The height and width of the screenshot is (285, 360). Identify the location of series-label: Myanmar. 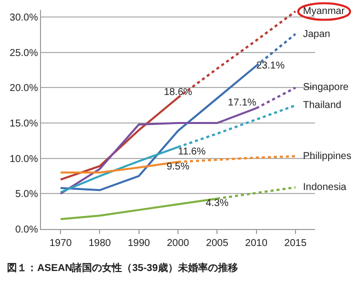
(324, 11).